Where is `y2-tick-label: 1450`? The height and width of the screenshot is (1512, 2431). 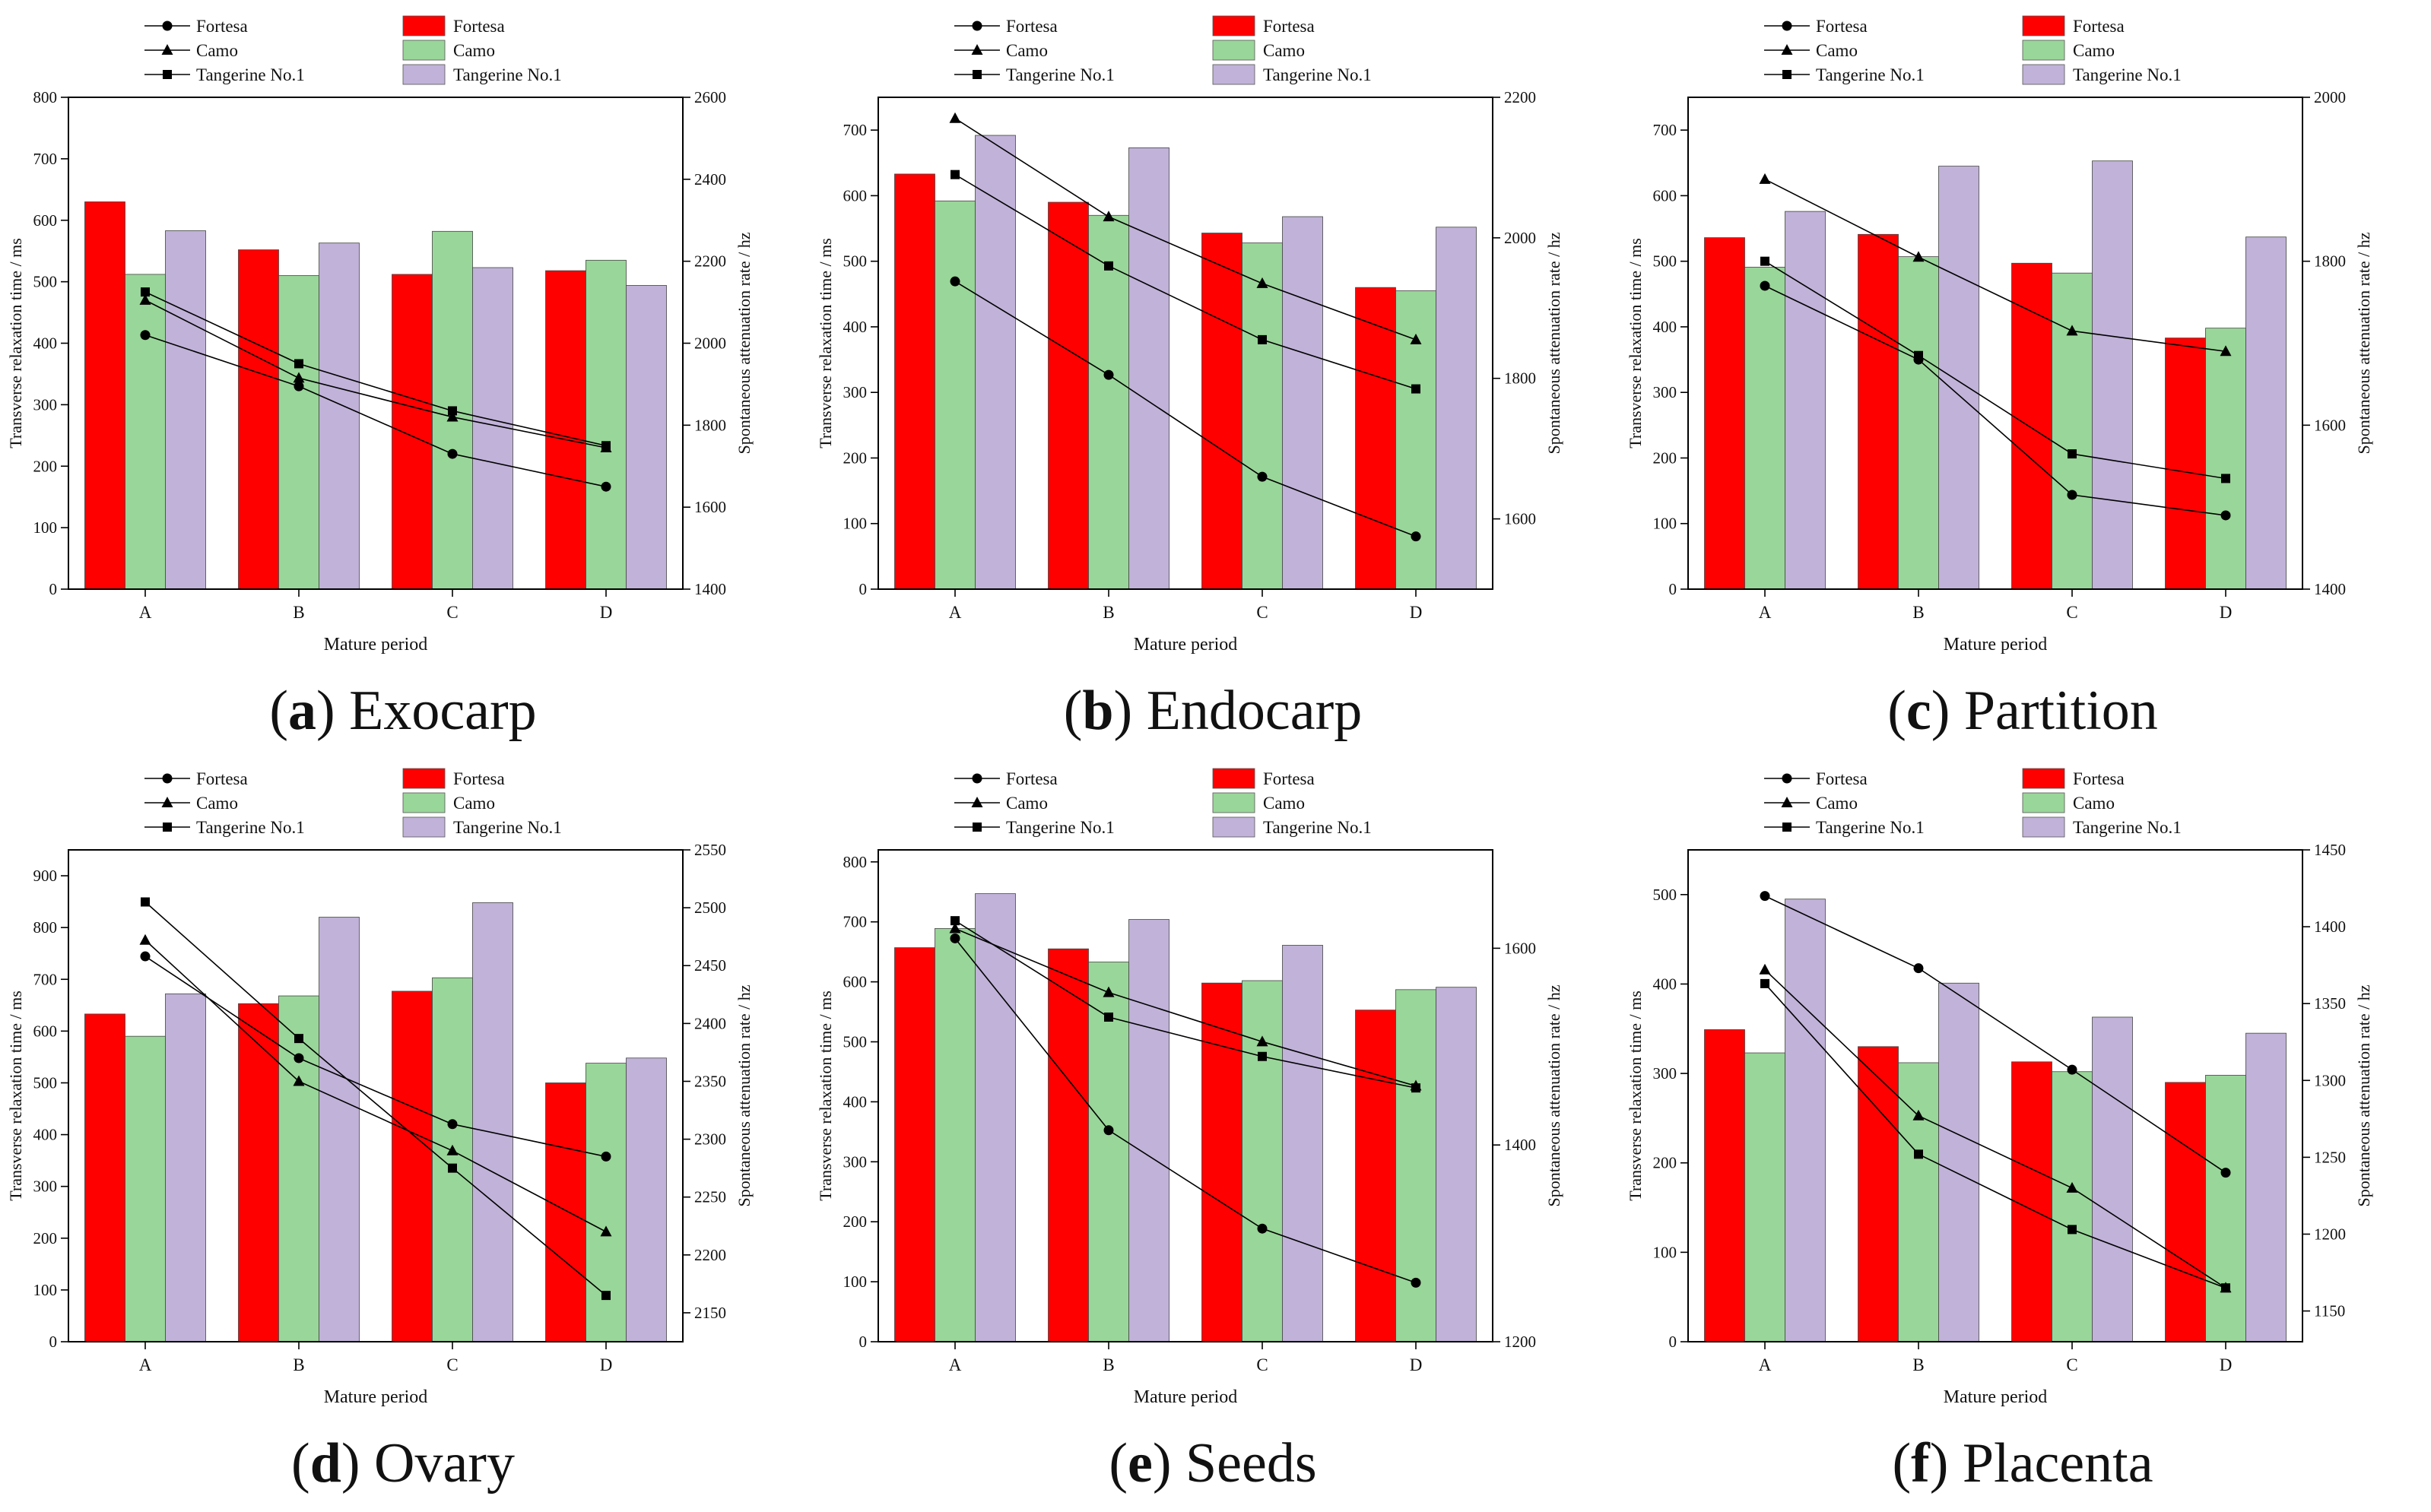 y2-tick-label: 1450 is located at coordinates (2330, 850).